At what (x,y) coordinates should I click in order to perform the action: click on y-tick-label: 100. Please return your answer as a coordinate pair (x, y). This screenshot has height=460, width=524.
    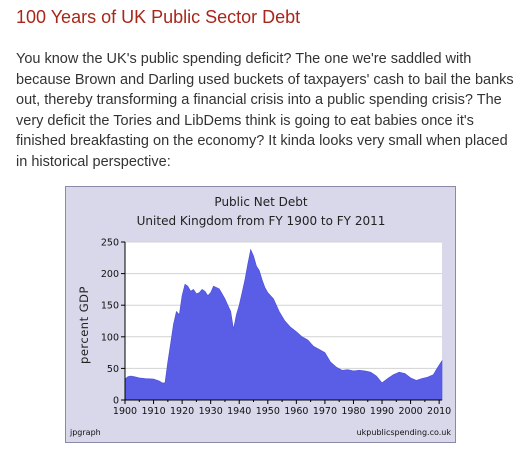
    Looking at the image, I should click on (110, 337).